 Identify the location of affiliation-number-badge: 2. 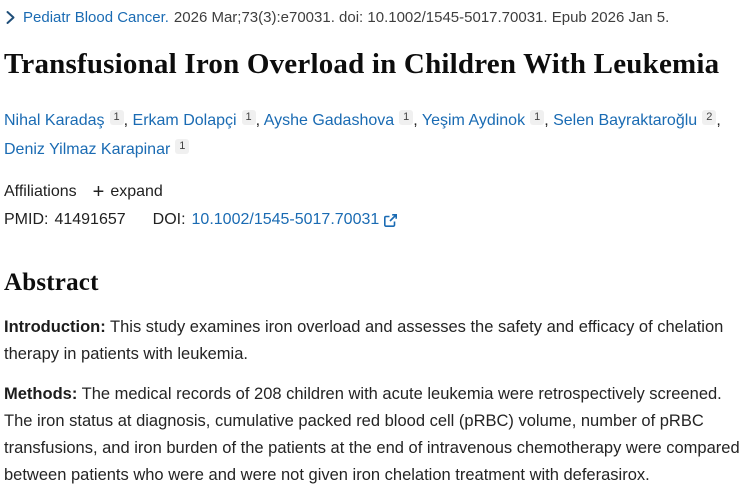
(709, 117).